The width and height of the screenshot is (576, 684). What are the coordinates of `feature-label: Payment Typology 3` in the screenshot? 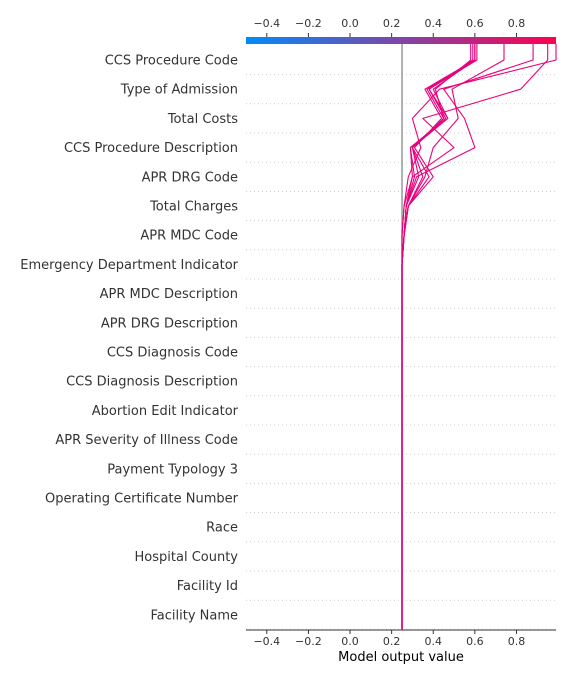 It's located at (172, 469).